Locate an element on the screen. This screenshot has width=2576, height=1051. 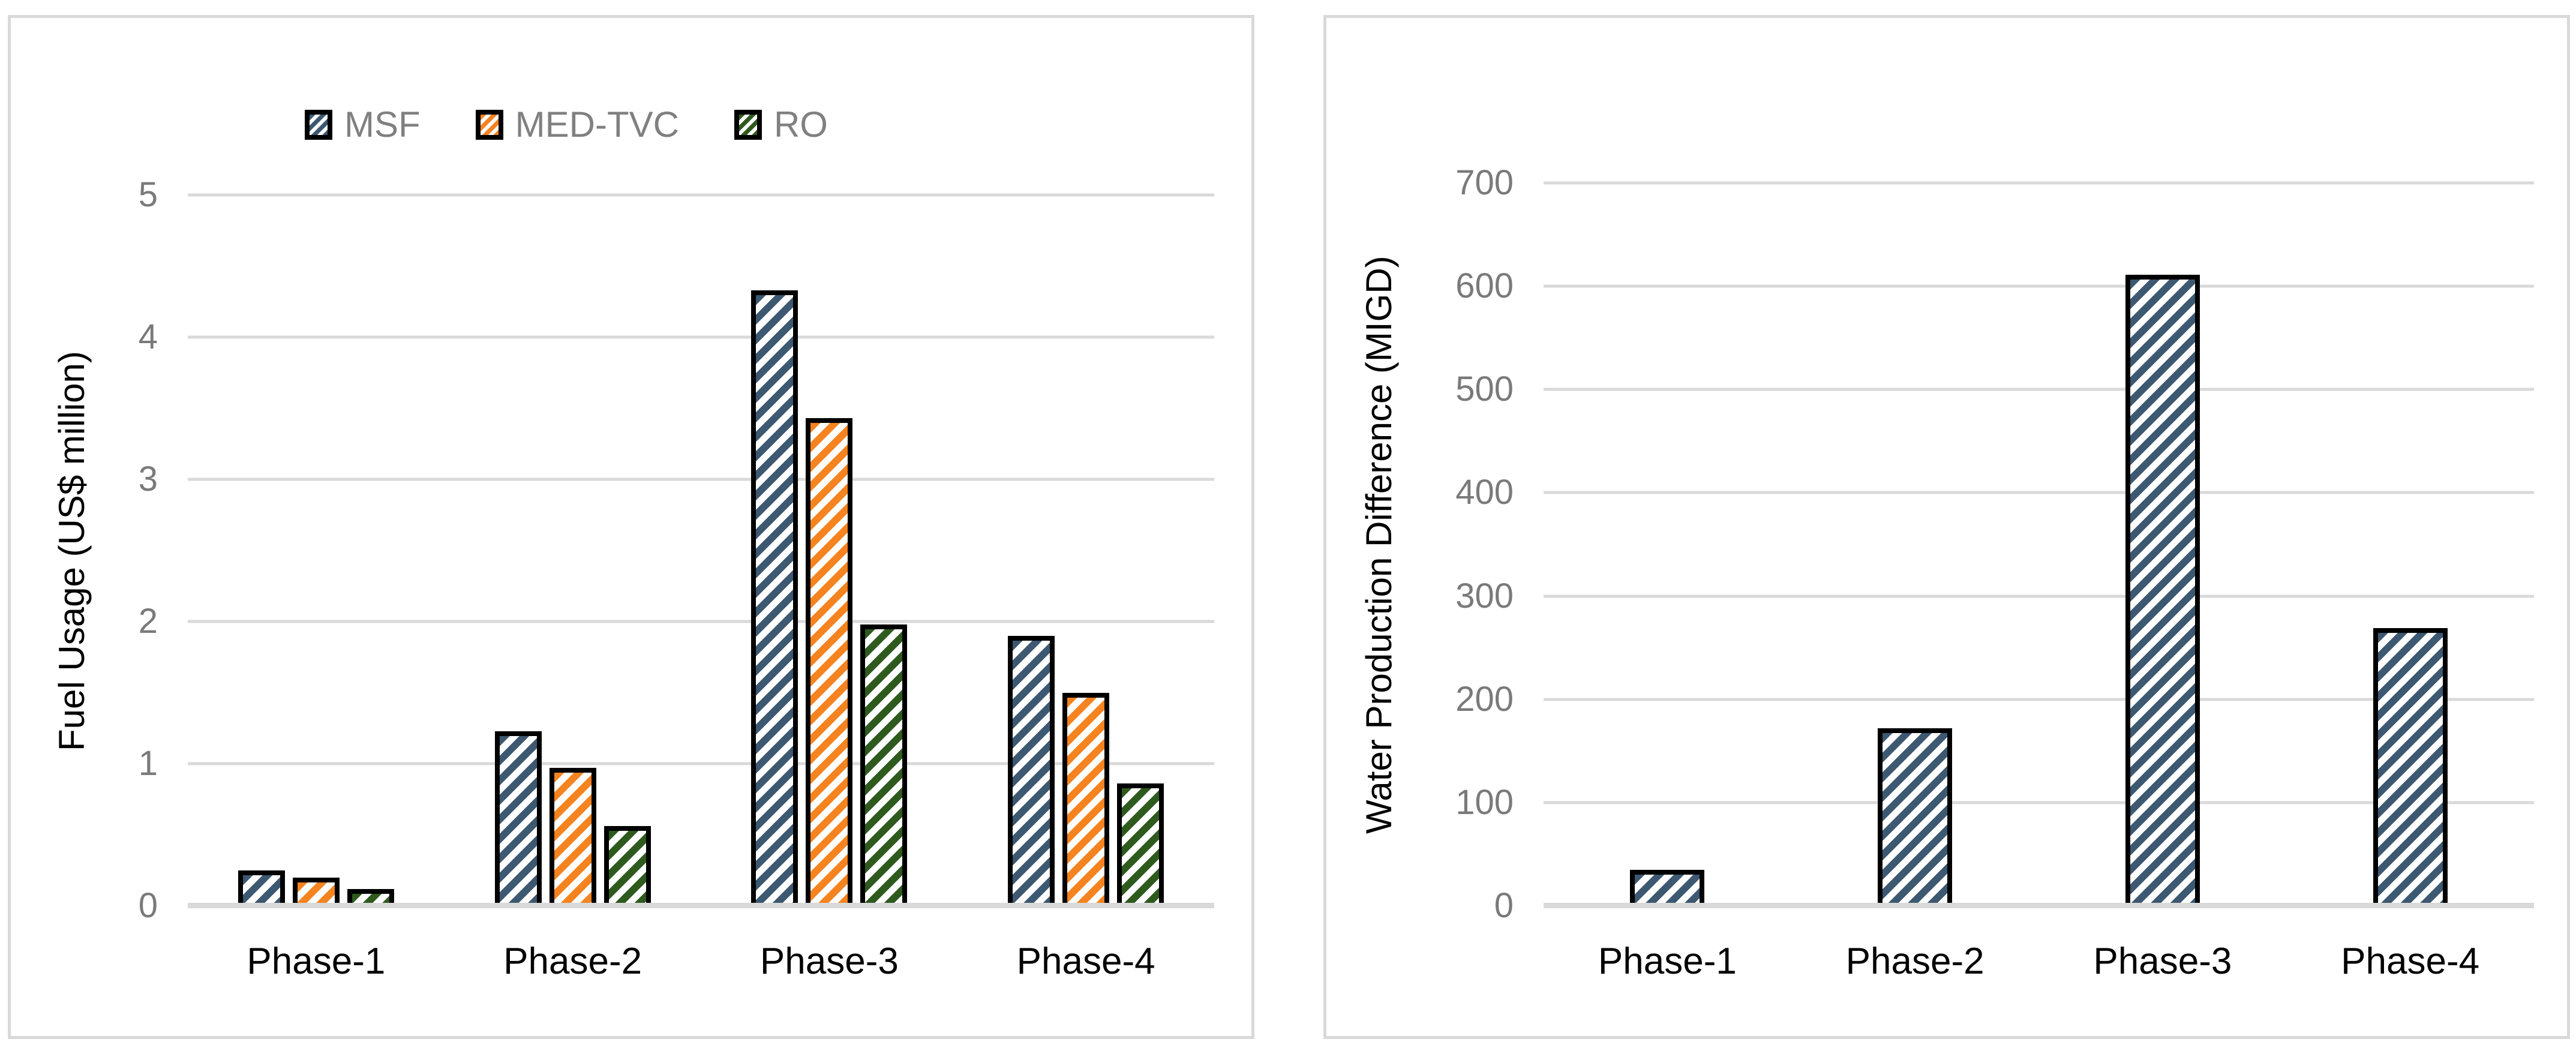
legend-swatch-med-tvc-icon is located at coordinates (489, 125).